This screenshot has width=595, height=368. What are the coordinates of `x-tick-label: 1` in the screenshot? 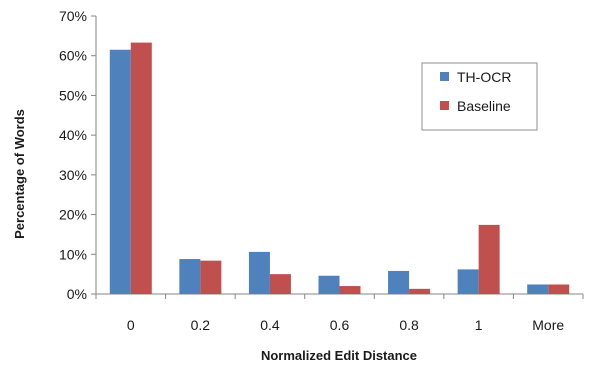 It's located at (479, 325).